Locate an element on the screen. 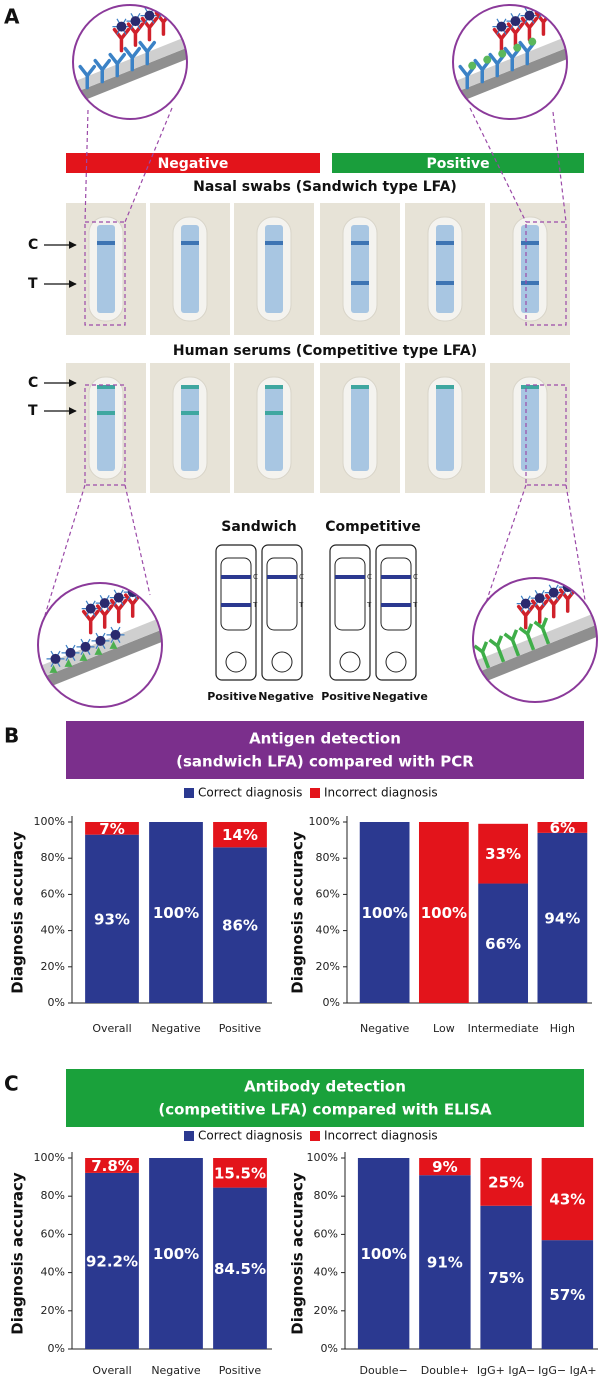 The width and height of the screenshot is (602, 1381). value-label: 33% is located at coordinates (503, 854).